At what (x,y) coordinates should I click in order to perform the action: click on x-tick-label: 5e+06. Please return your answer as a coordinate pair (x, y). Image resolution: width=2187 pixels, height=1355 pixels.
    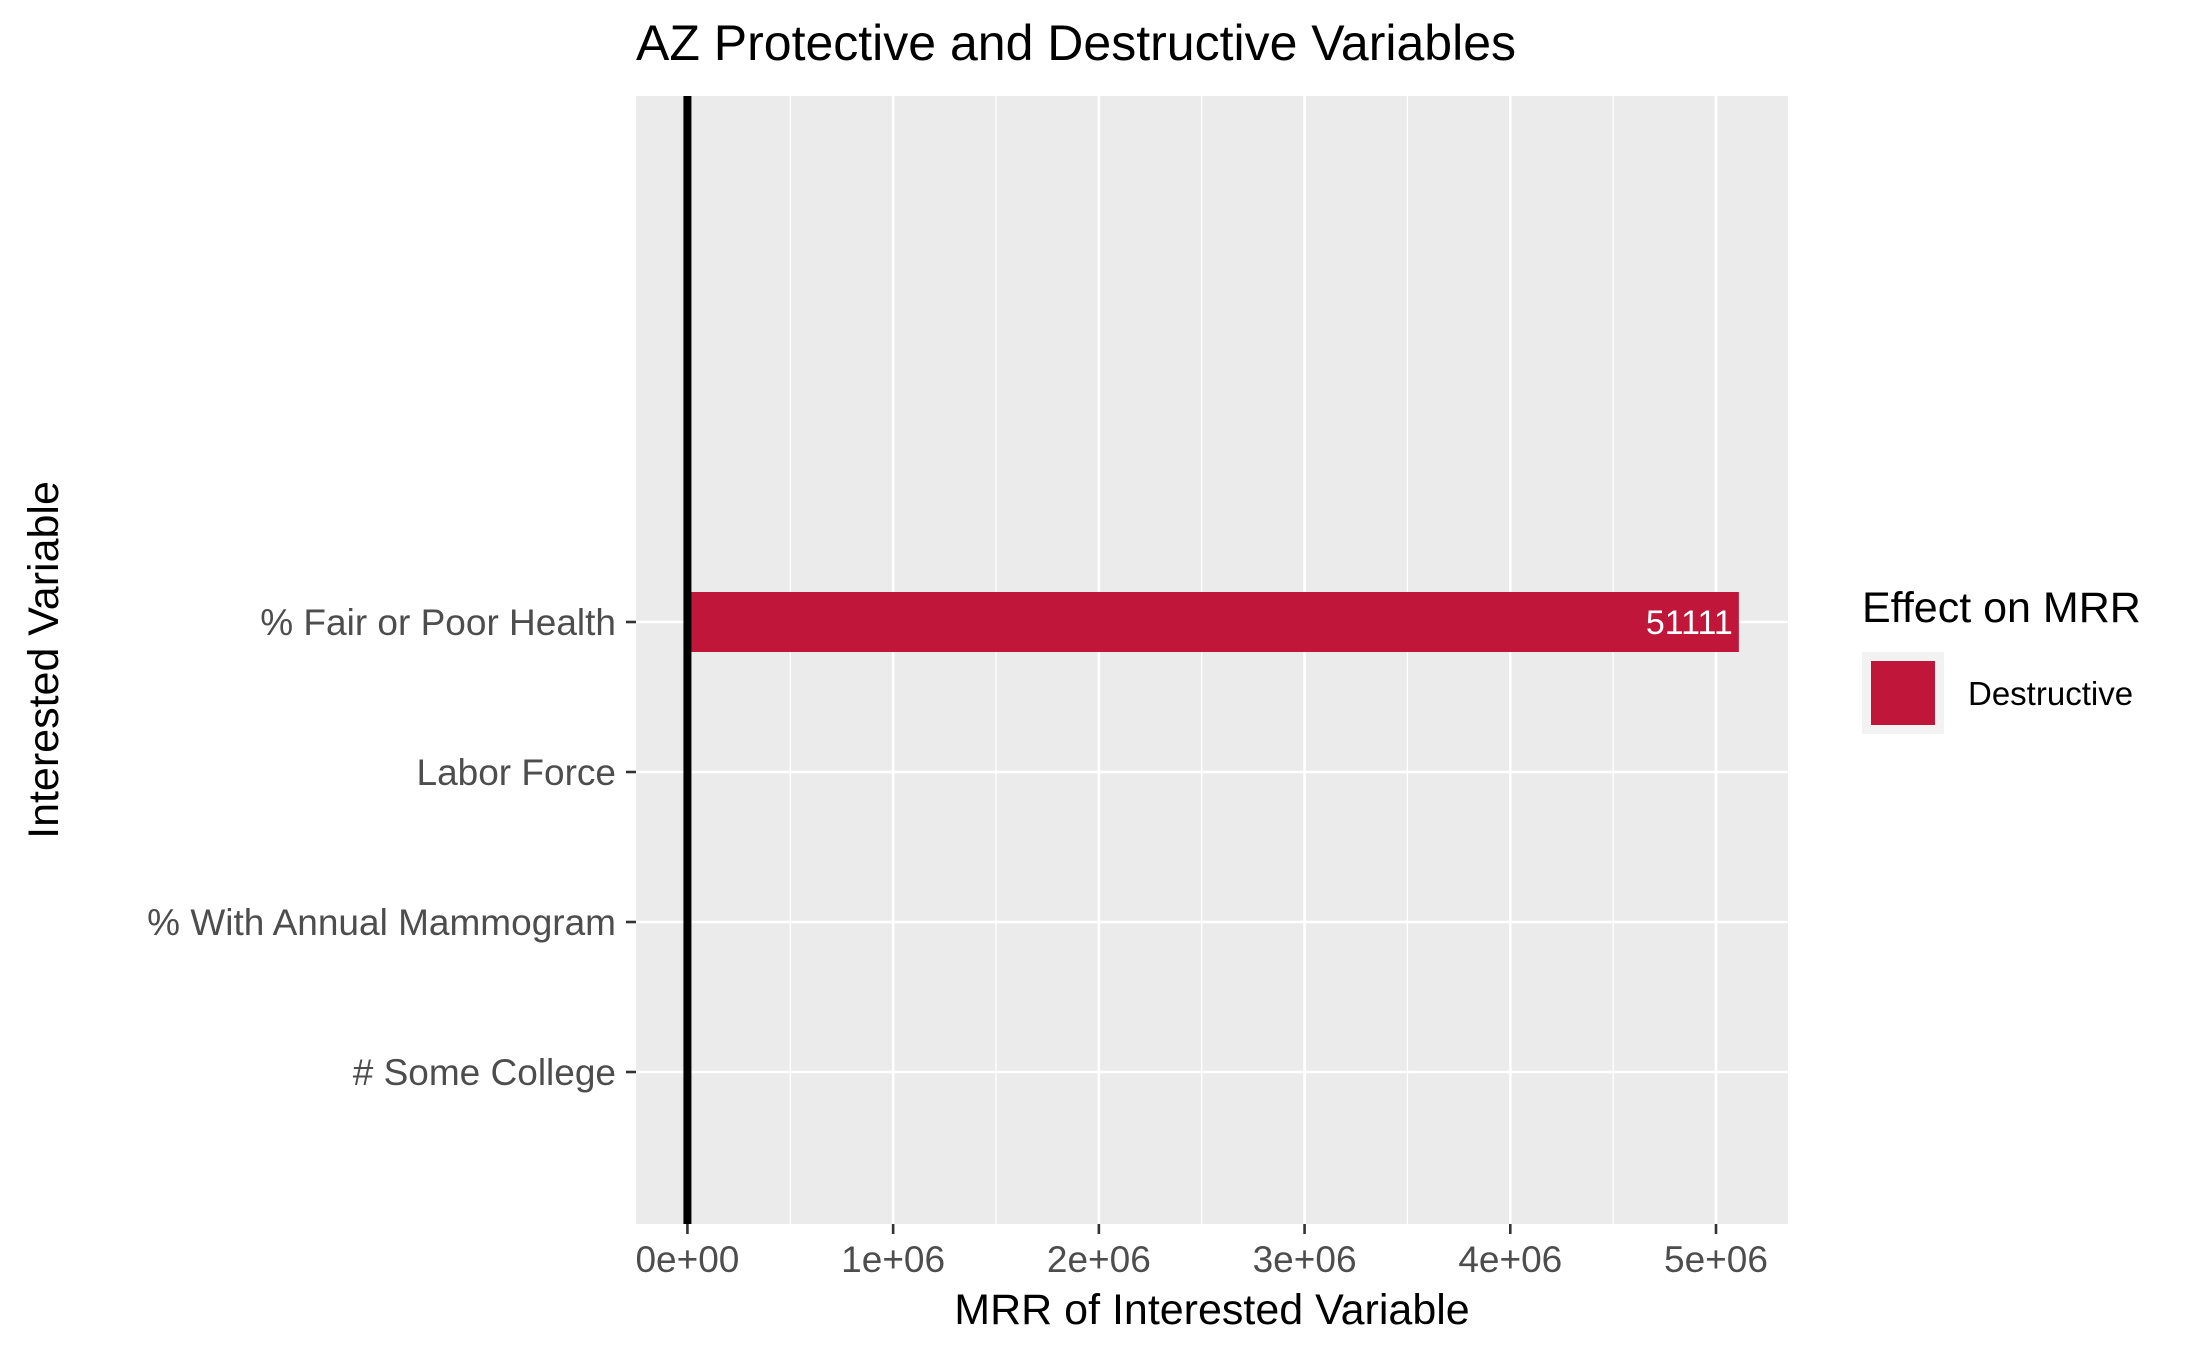
    Looking at the image, I should click on (1716, 1259).